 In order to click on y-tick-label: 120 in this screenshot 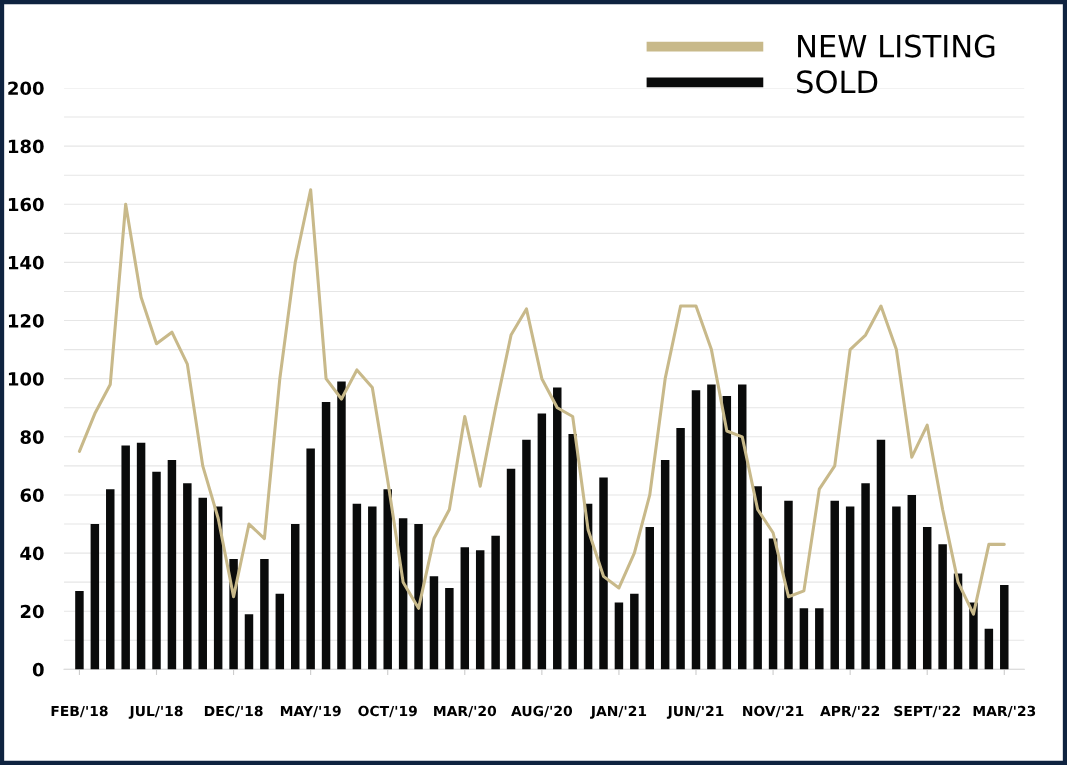, I will do `click(26, 320)`.